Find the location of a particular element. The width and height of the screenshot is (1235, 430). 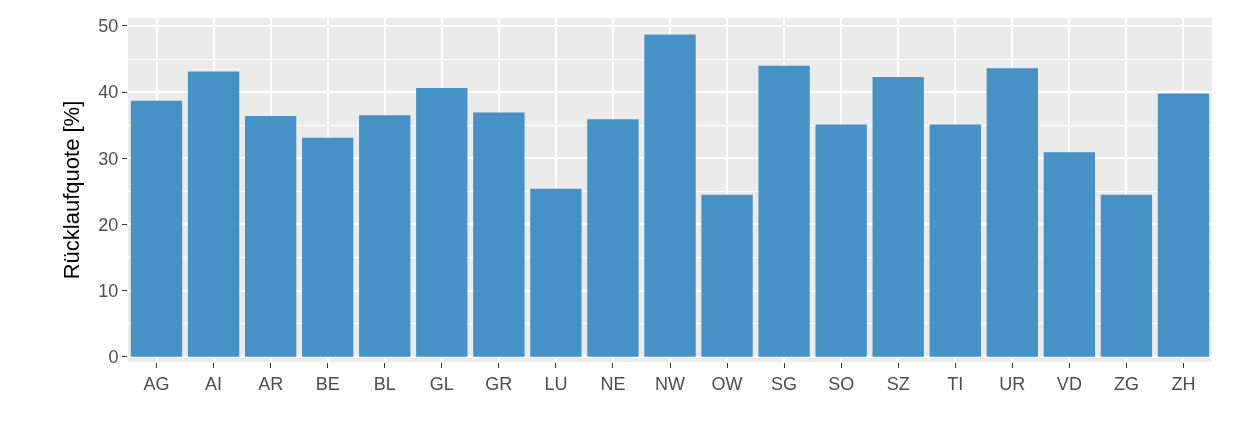

x-tick-label: GR is located at coordinates (499, 383).